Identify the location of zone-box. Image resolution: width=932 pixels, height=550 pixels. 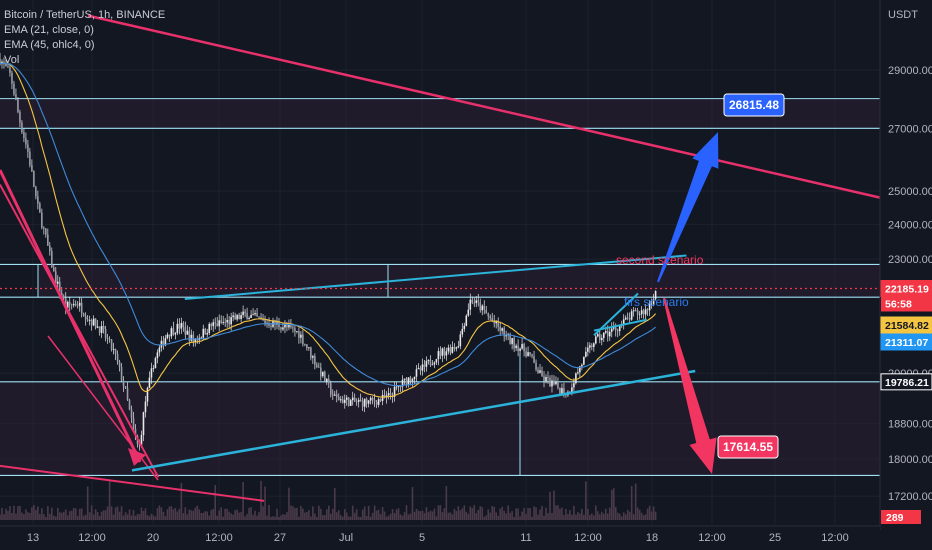
(459, 281).